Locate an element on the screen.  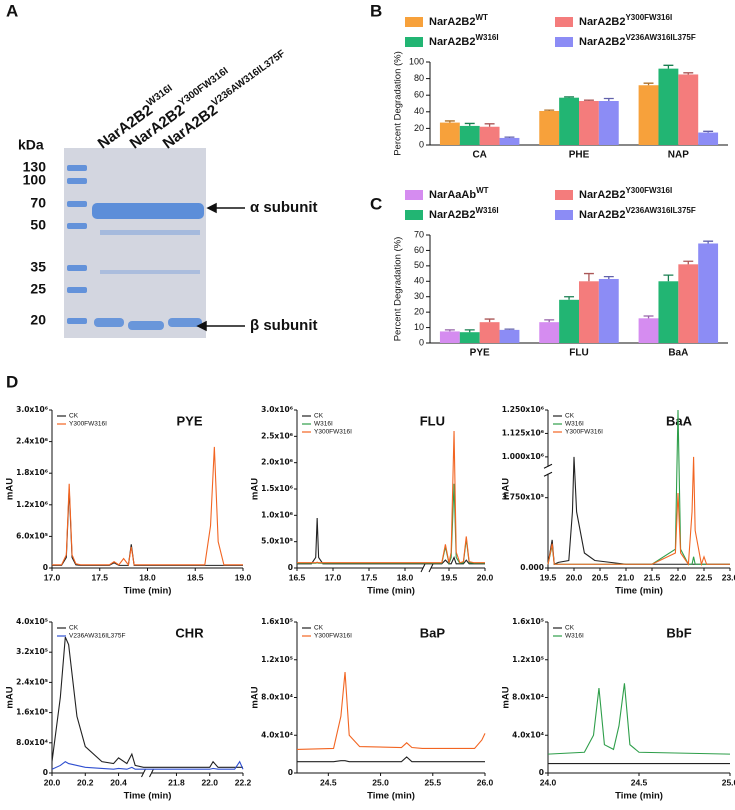
x-tick-label: 22.0 is located at coordinates (209, 782).